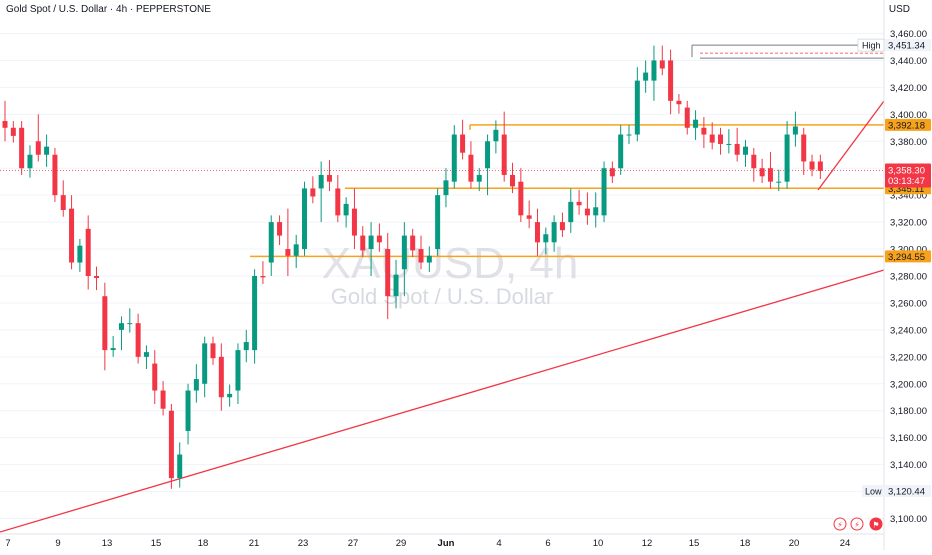  What do you see at coordinates (908, 61) in the screenshot?
I see `y-tick-label: 3,440.00` at bounding box center [908, 61].